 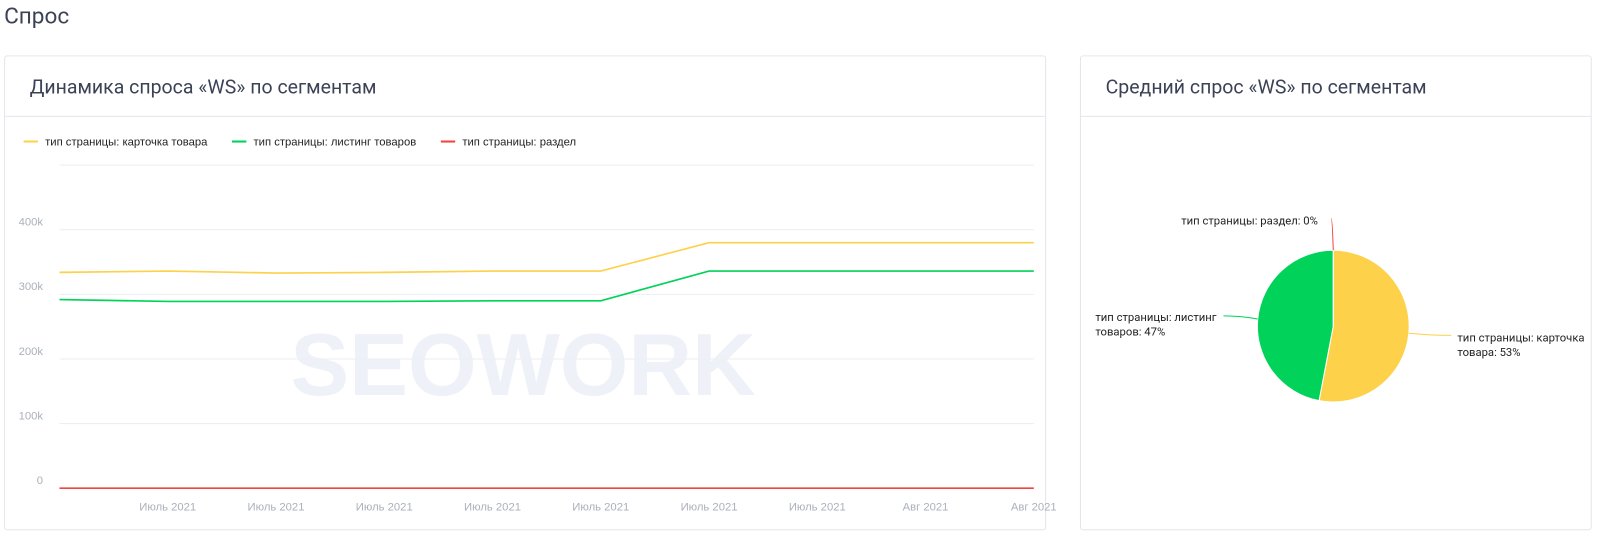 I want to click on legend-label: тип страницы: листинг товаров, so click(x=335, y=143).